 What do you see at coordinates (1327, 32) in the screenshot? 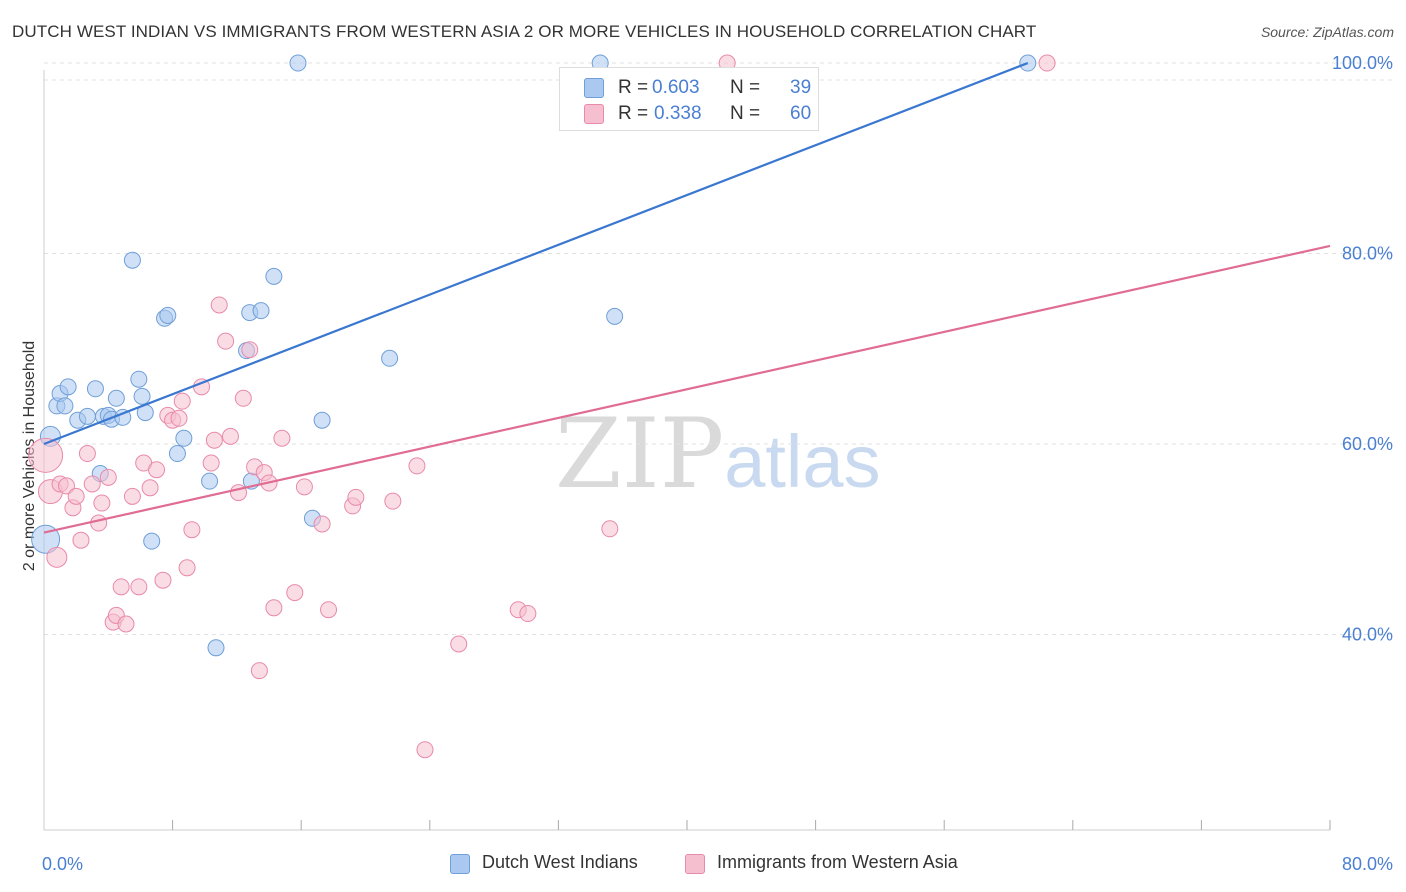
I see `source-label: Source: ZipAtlas.com` at bounding box center [1327, 32].